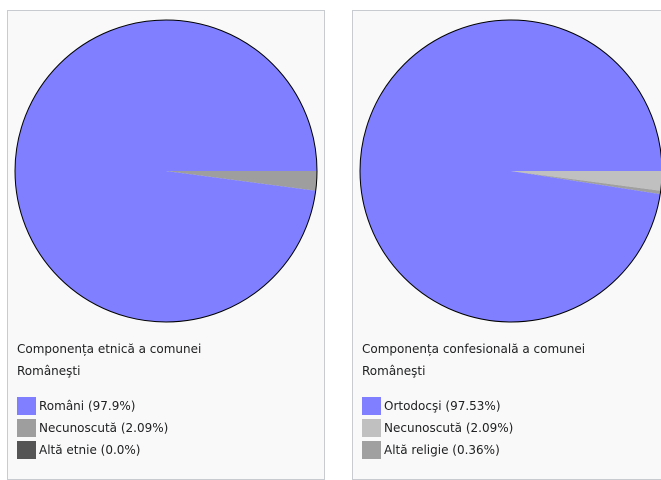 The width and height of the screenshot is (661, 480). I want to click on legend-label-necunoscuta-religion: Necunoscută (2.09%), so click(449, 428).